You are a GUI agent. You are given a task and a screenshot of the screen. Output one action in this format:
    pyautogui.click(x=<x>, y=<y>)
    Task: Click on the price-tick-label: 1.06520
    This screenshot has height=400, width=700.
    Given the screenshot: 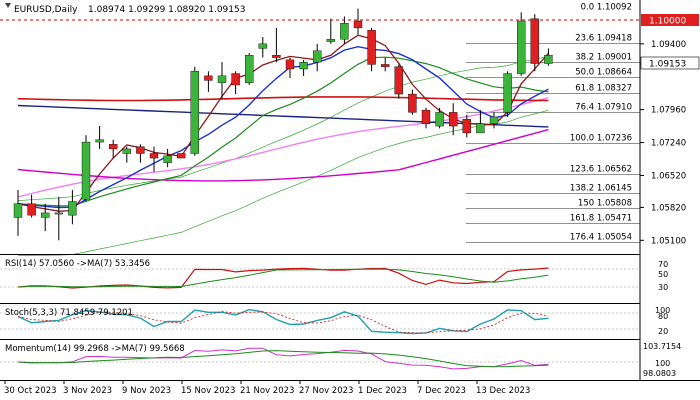 What is the action you would take?
    pyautogui.click(x=668, y=176)
    